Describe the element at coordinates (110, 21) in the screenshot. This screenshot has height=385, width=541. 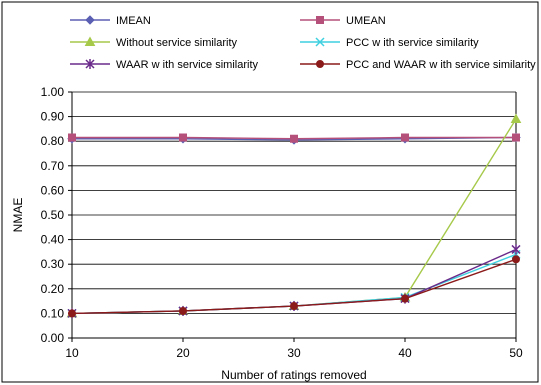
I see `legend-item: IMEAN` at that location.